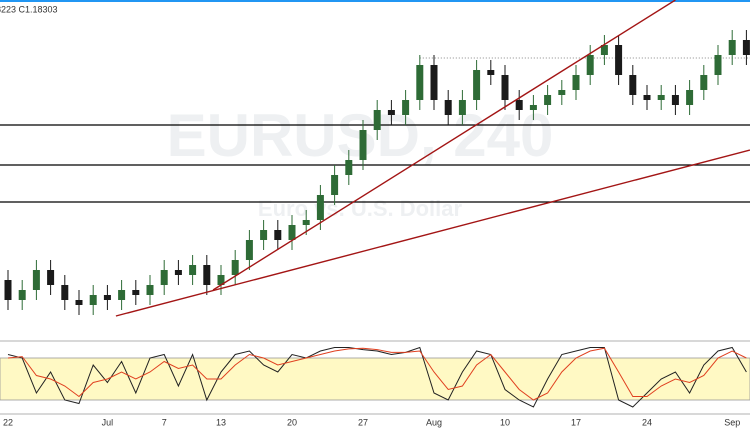 Image resolution: width=750 pixels, height=430 pixels. I want to click on x-tick-label: Sep, so click(732, 422).